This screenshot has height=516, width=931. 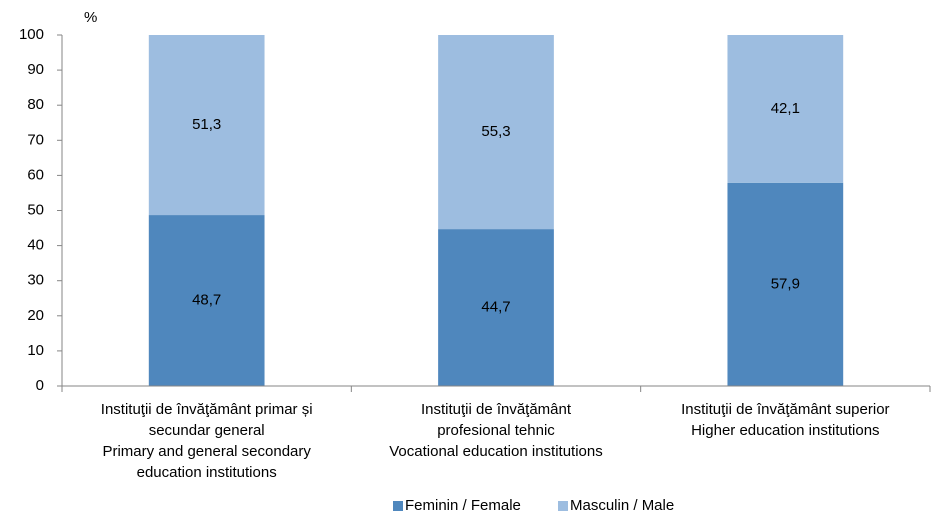 I want to click on data-label: 42,1, so click(x=785, y=108).